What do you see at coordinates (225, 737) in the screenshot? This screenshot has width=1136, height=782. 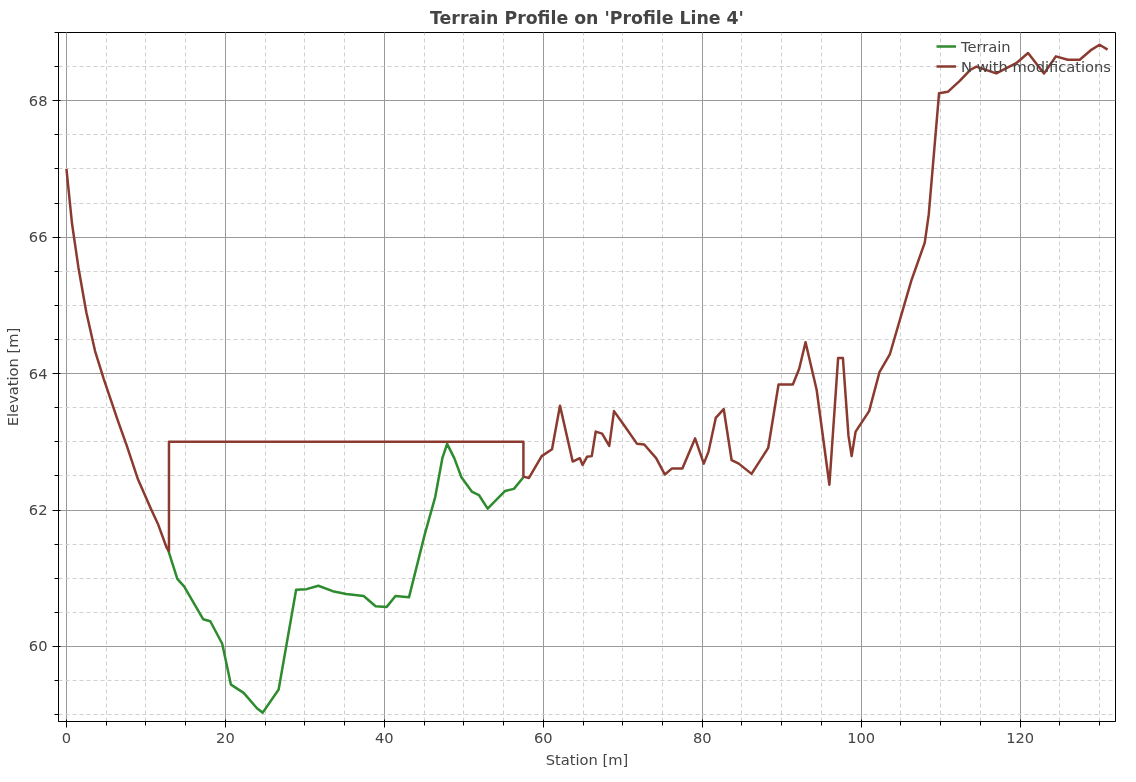 I see `x-tick-label: 20` at bounding box center [225, 737].